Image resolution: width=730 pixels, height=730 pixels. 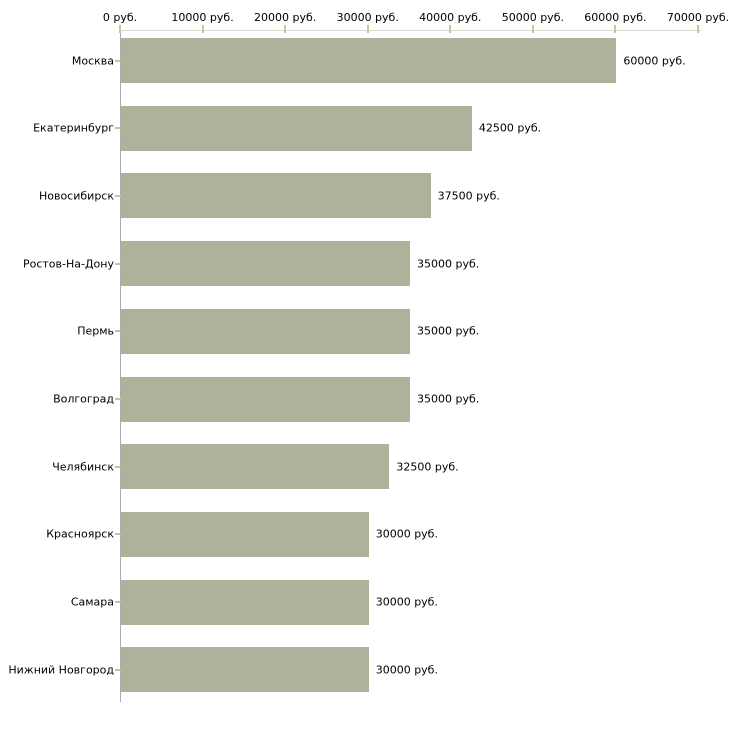 What do you see at coordinates (92, 602) in the screenshot?
I see `category-label: Самара` at bounding box center [92, 602].